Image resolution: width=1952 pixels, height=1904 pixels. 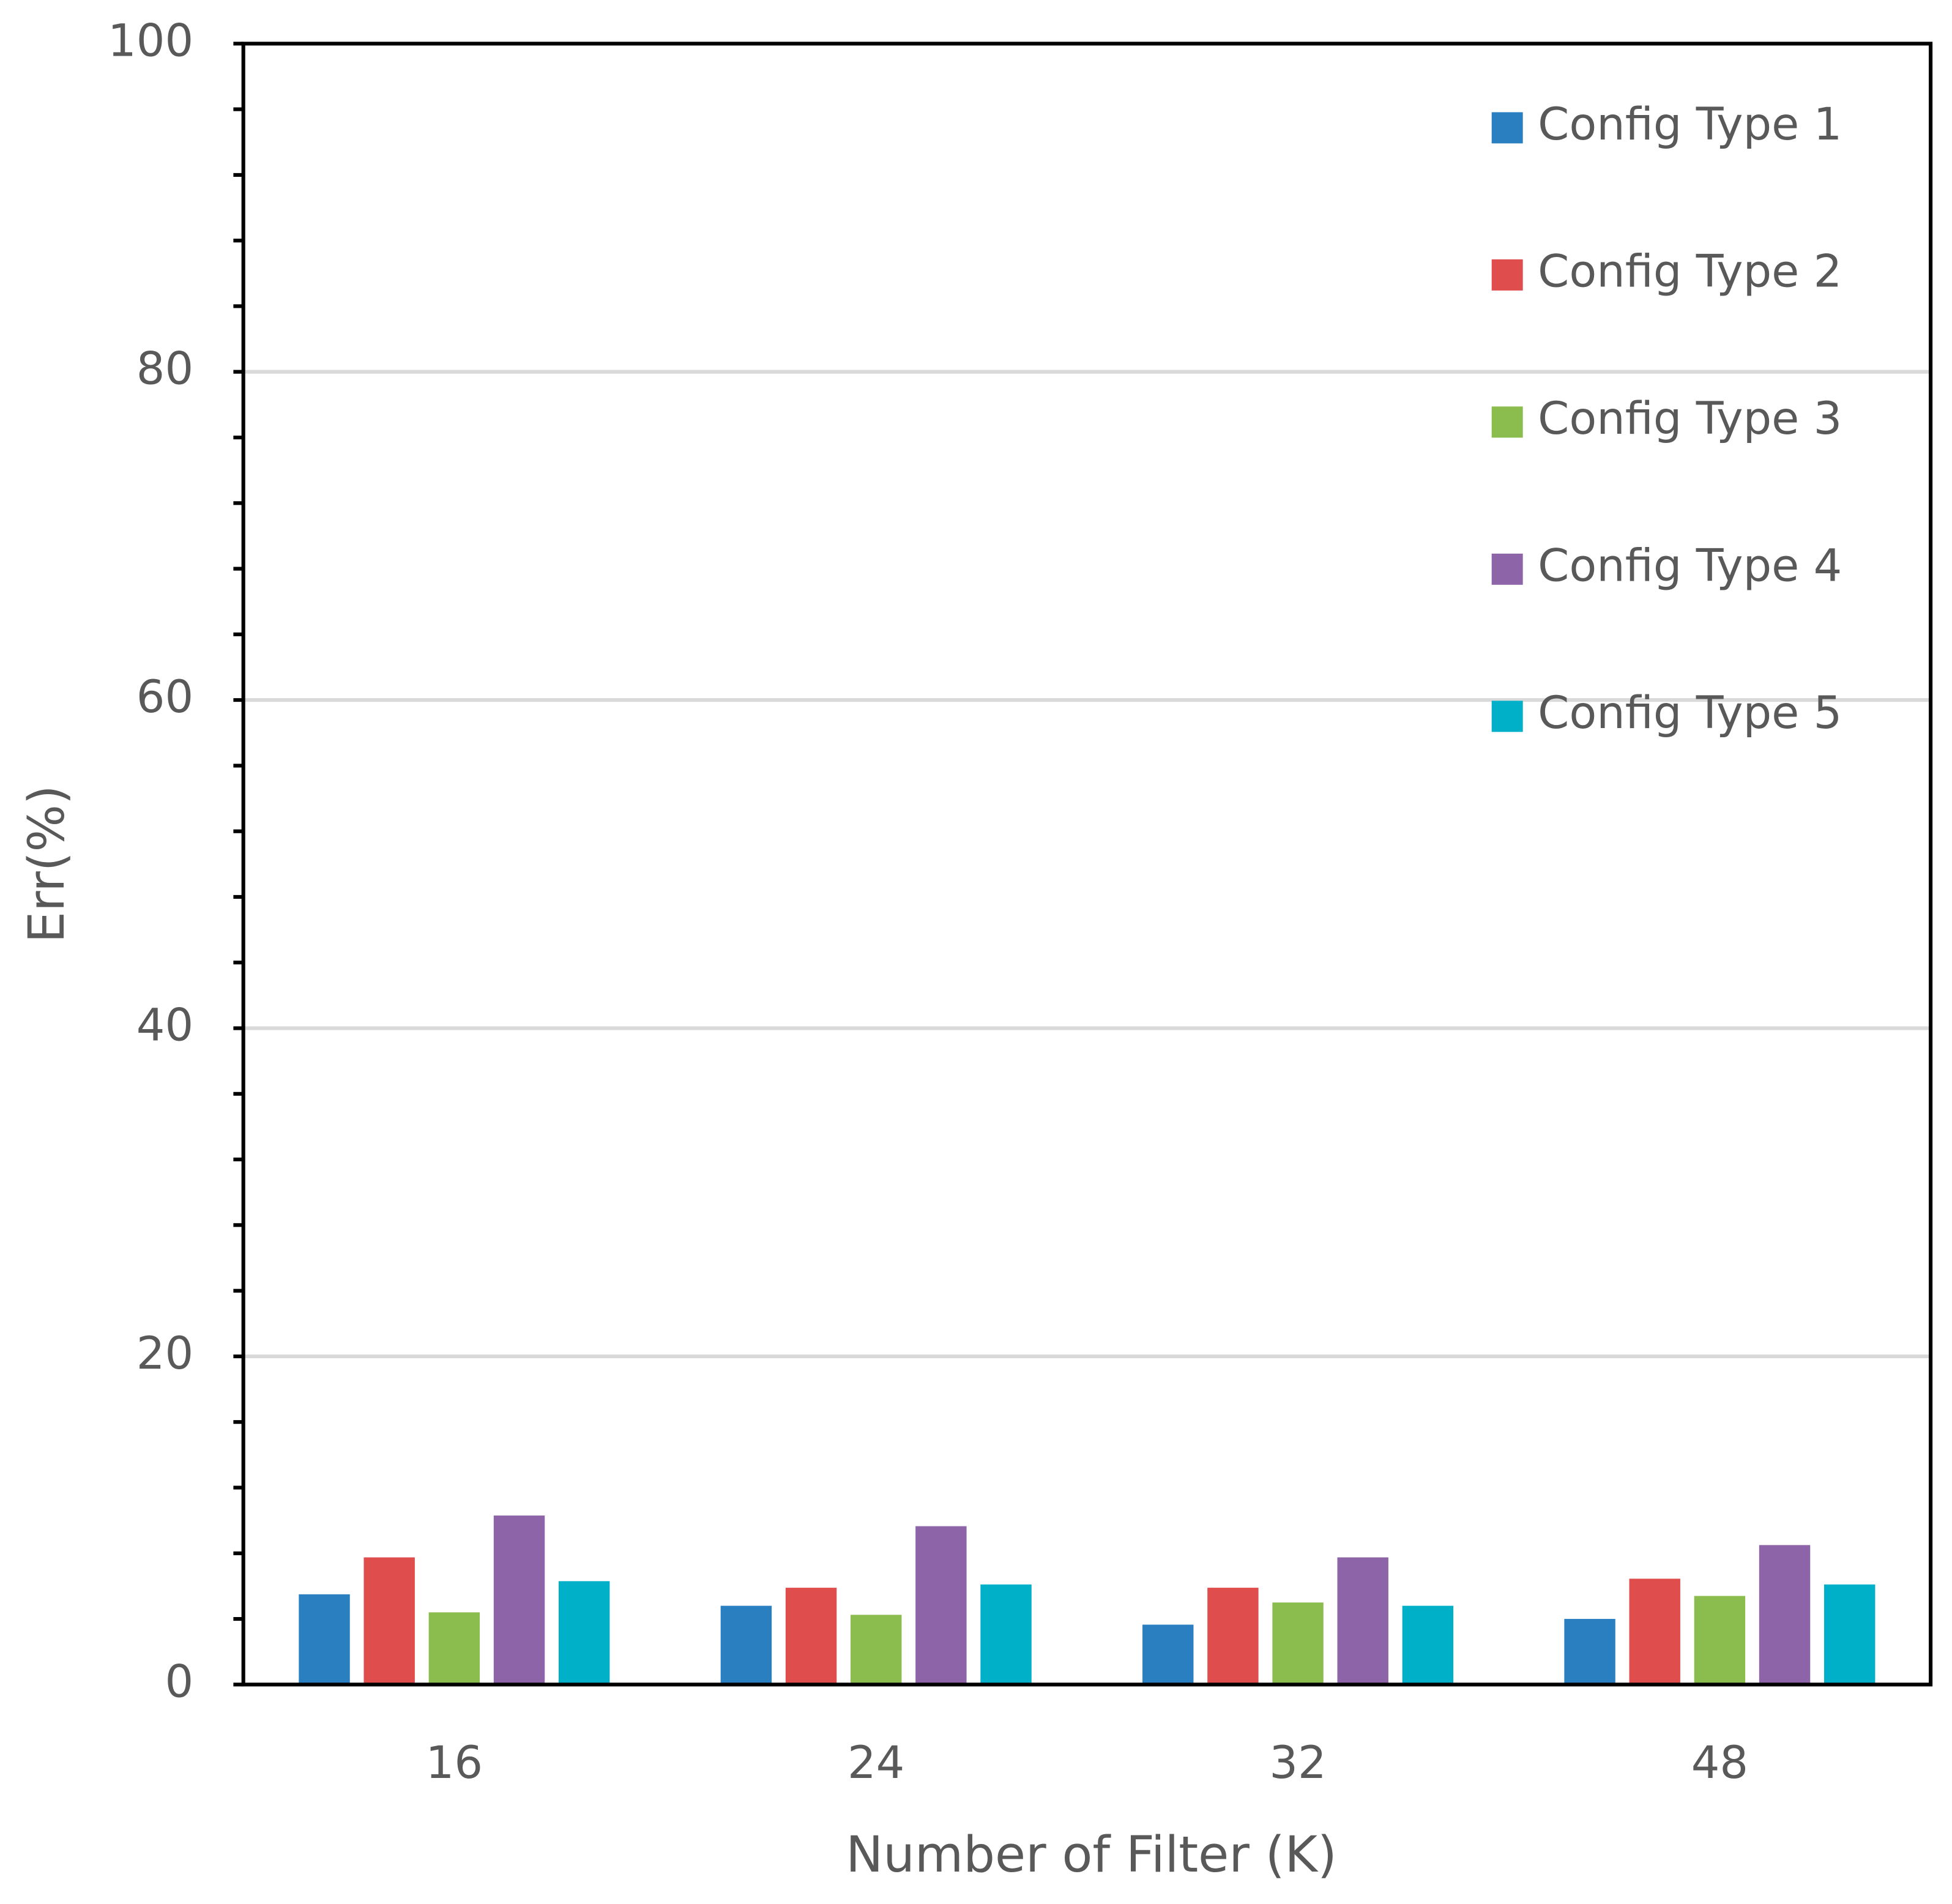 I want to click on y-tick-label: 60, so click(x=164, y=697).